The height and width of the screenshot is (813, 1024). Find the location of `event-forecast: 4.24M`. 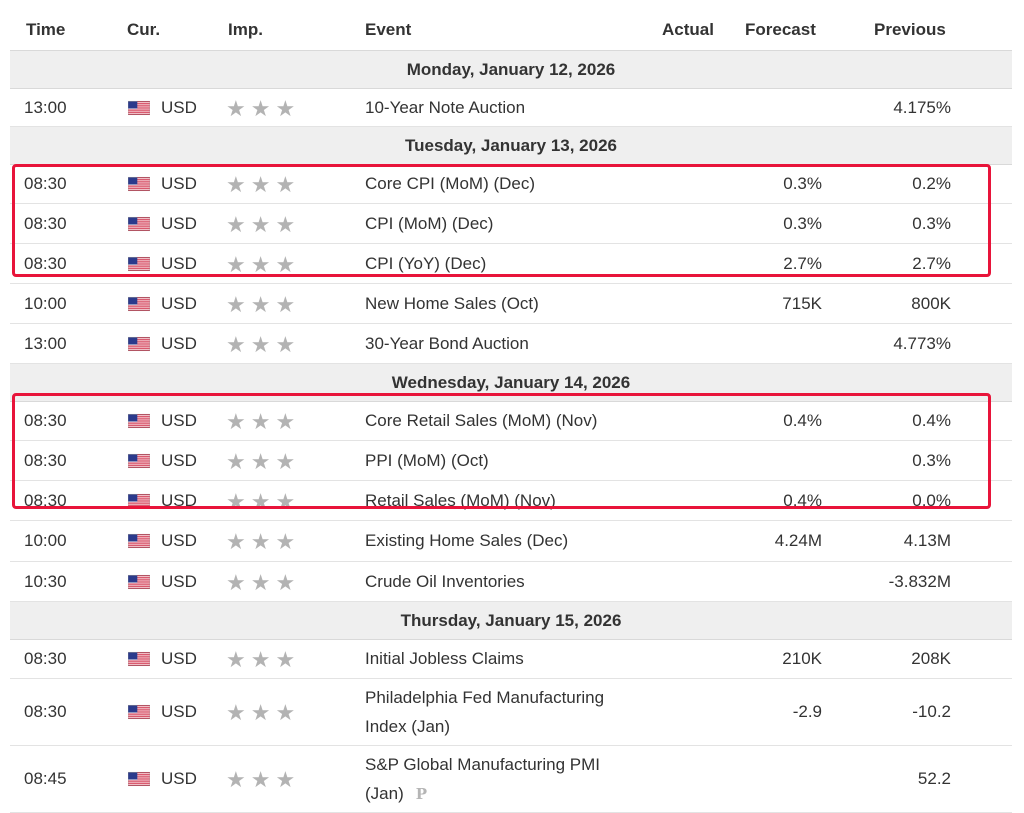

event-forecast: 4.24M is located at coordinates (798, 540).